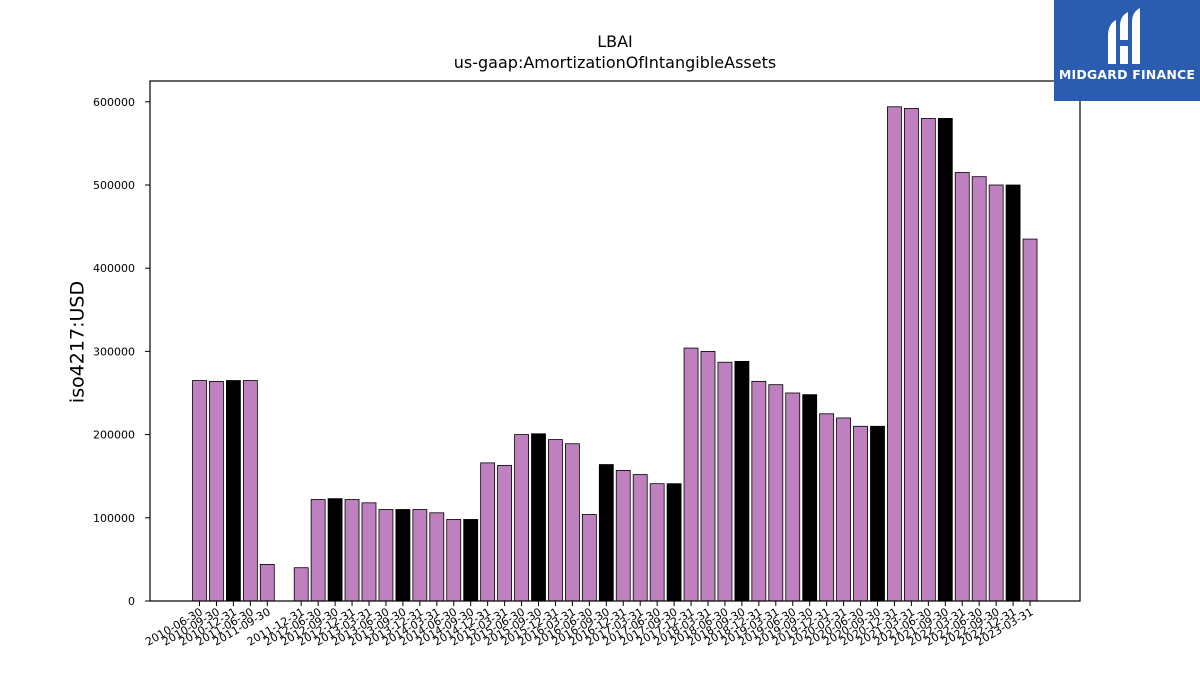 Image resolution: width=1200 pixels, height=675 pixels. Describe the element at coordinates (615, 62) in the screenshot. I see `chart-subtitle: us-gaap:AmortizationOfIntangibleAssets` at that location.